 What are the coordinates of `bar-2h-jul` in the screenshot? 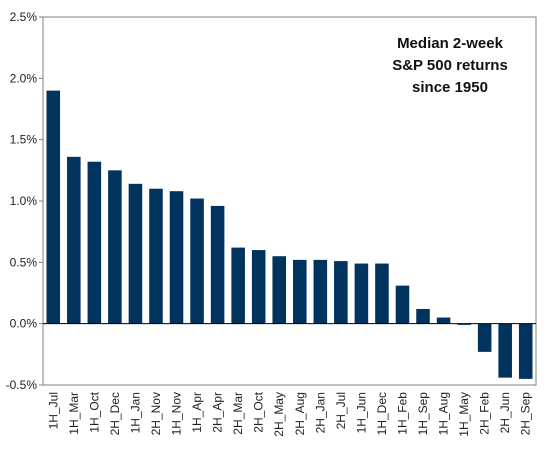 It's located at (341, 292).